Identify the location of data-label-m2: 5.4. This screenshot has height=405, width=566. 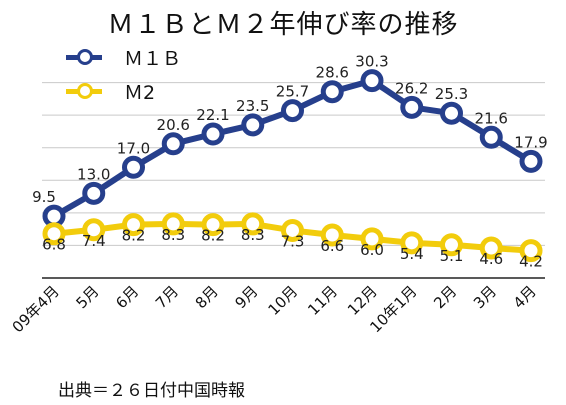
(412, 254).